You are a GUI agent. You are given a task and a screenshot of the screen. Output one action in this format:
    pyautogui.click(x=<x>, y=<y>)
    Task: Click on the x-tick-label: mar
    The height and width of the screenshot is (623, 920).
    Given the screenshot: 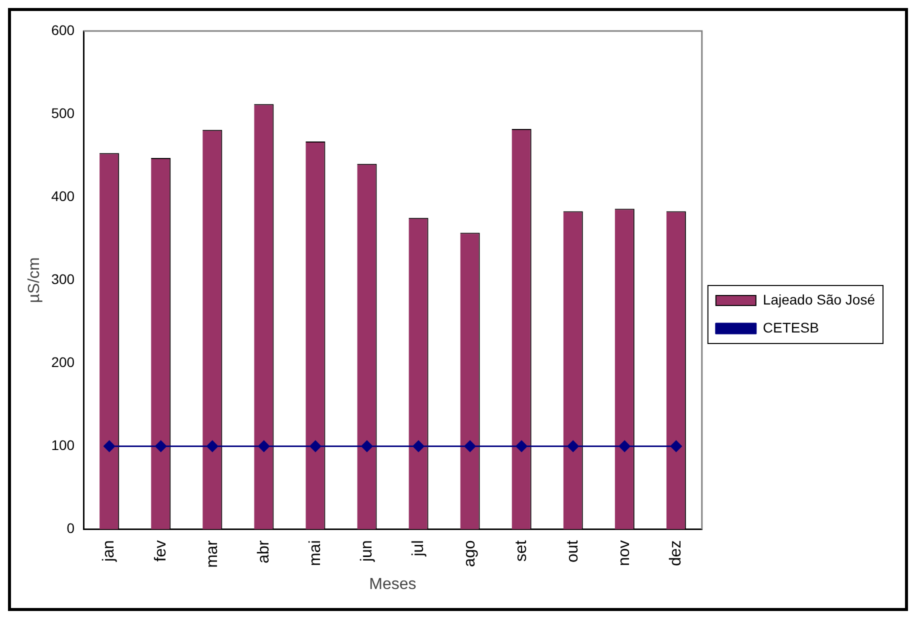 What is the action you would take?
    pyautogui.click(x=212, y=554)
    